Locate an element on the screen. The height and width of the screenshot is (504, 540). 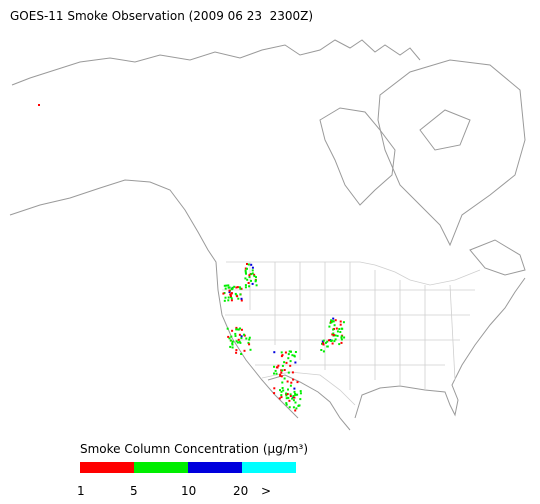
legend-label: 1 is located at coordinates (81, 491).